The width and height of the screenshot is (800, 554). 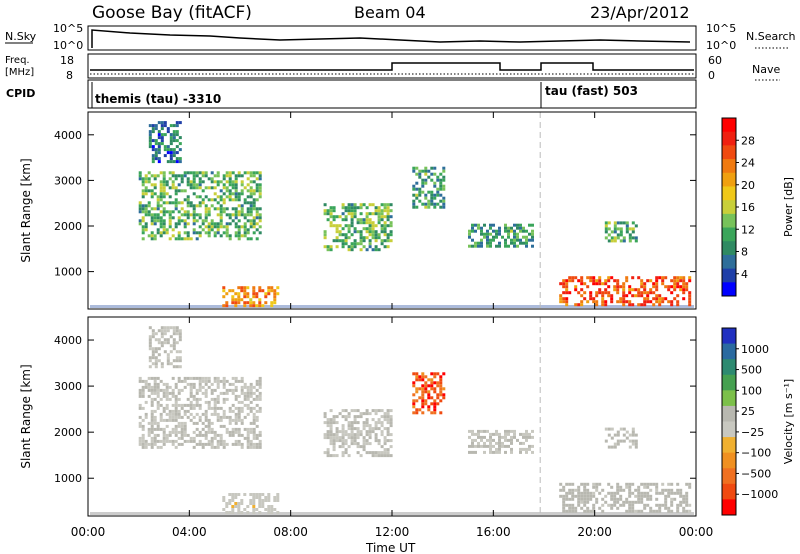 I want to click on colorbar-segment, so click(x=729, y=125).